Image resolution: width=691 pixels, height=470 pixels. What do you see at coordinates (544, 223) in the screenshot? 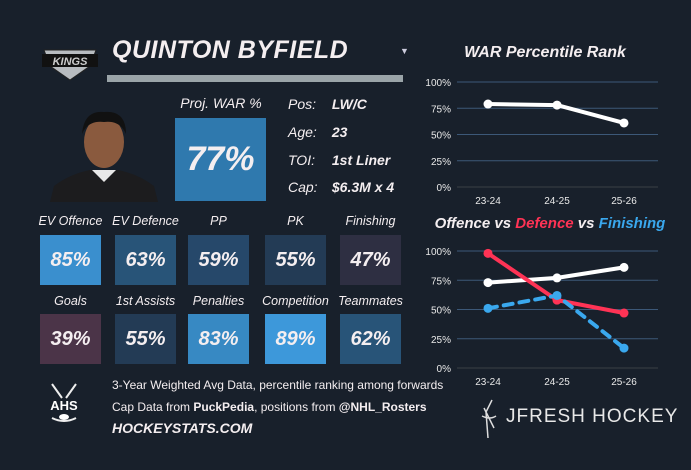
I see `title-defence: Defence` at bounding box center [544, 223].